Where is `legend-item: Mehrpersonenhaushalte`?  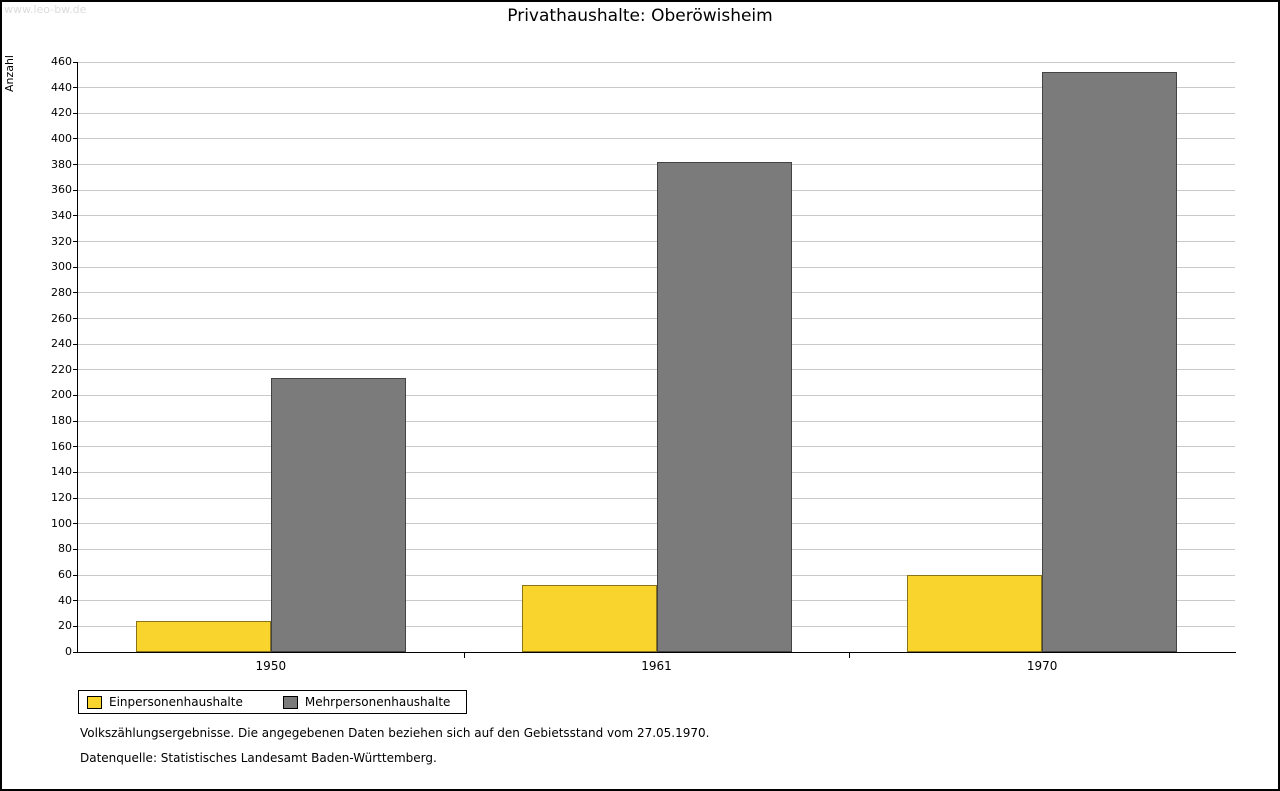
legend-item: Mehrpersonenhaushalte is located at coordinates (366, 702).